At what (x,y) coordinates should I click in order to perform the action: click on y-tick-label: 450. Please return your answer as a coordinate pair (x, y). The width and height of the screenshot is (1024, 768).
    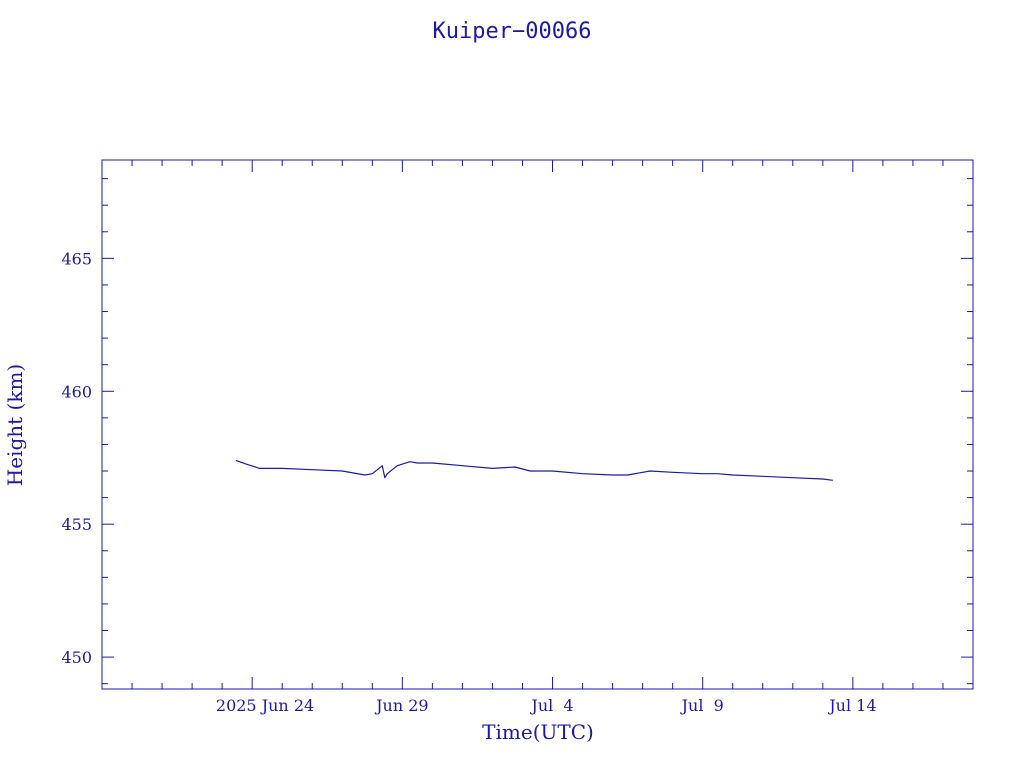
    Looking at the image, I should click on (76, 657).